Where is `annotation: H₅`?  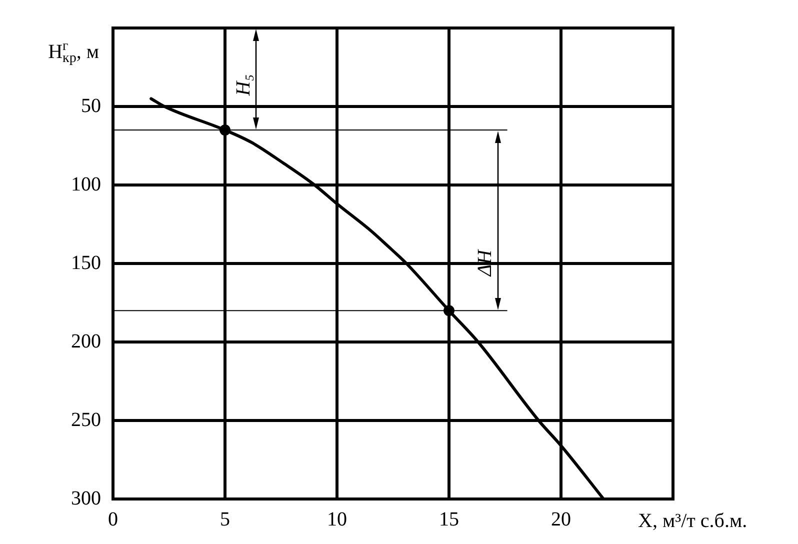 annotation: H₅ is located at coordinates (243, 85).